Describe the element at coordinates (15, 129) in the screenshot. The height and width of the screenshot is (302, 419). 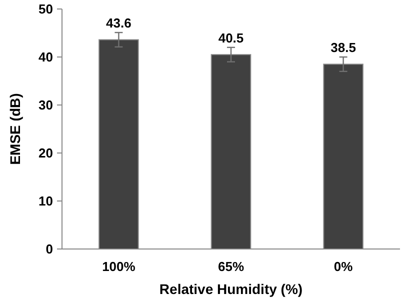
I see `y-axis-title: EMSE (dB)` at that location.